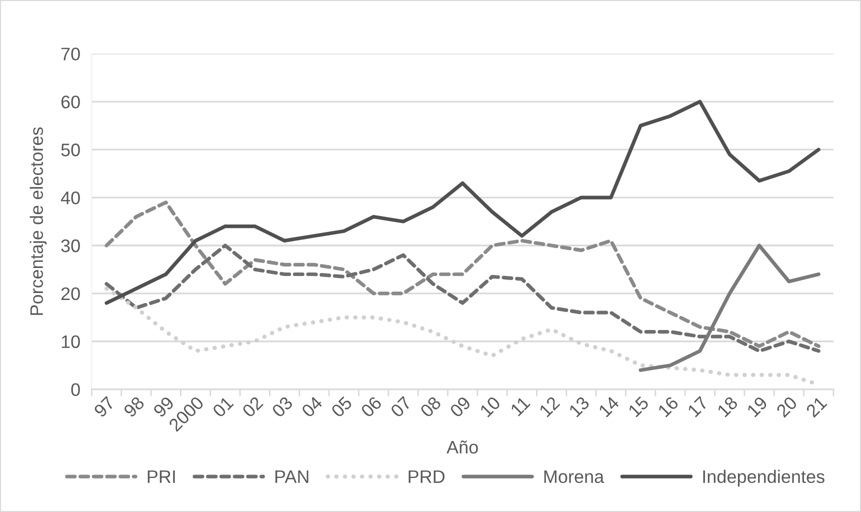  I want to click on x-tick-label: 11, so click(520, 406).